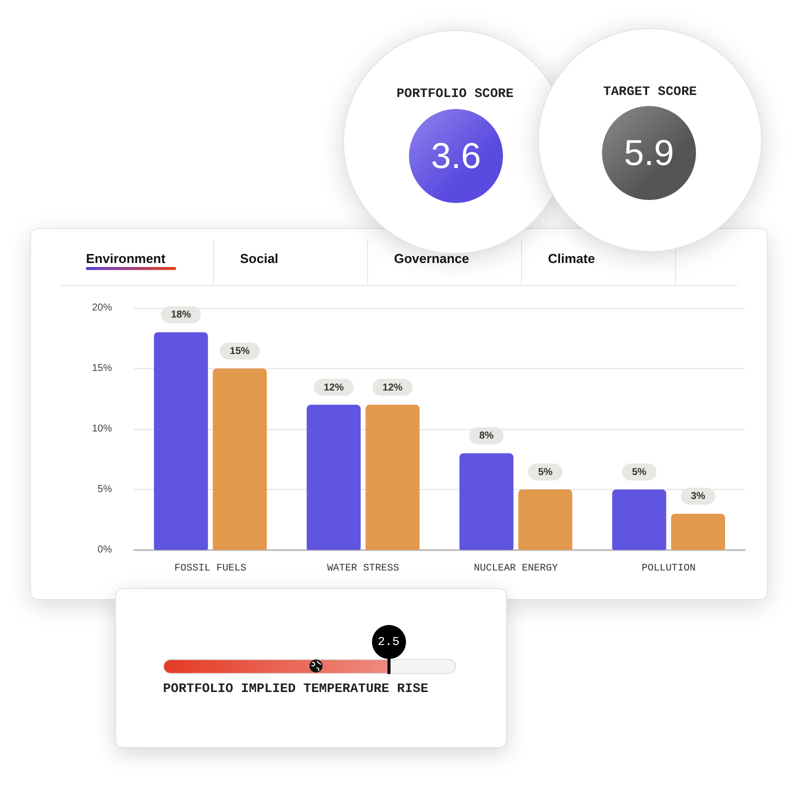 This screenshot has width=800, height=800. What do you see at coordinates (181, 315) in the screenshot?
I see `data-label: 18%` at bounding box center [181, 315].